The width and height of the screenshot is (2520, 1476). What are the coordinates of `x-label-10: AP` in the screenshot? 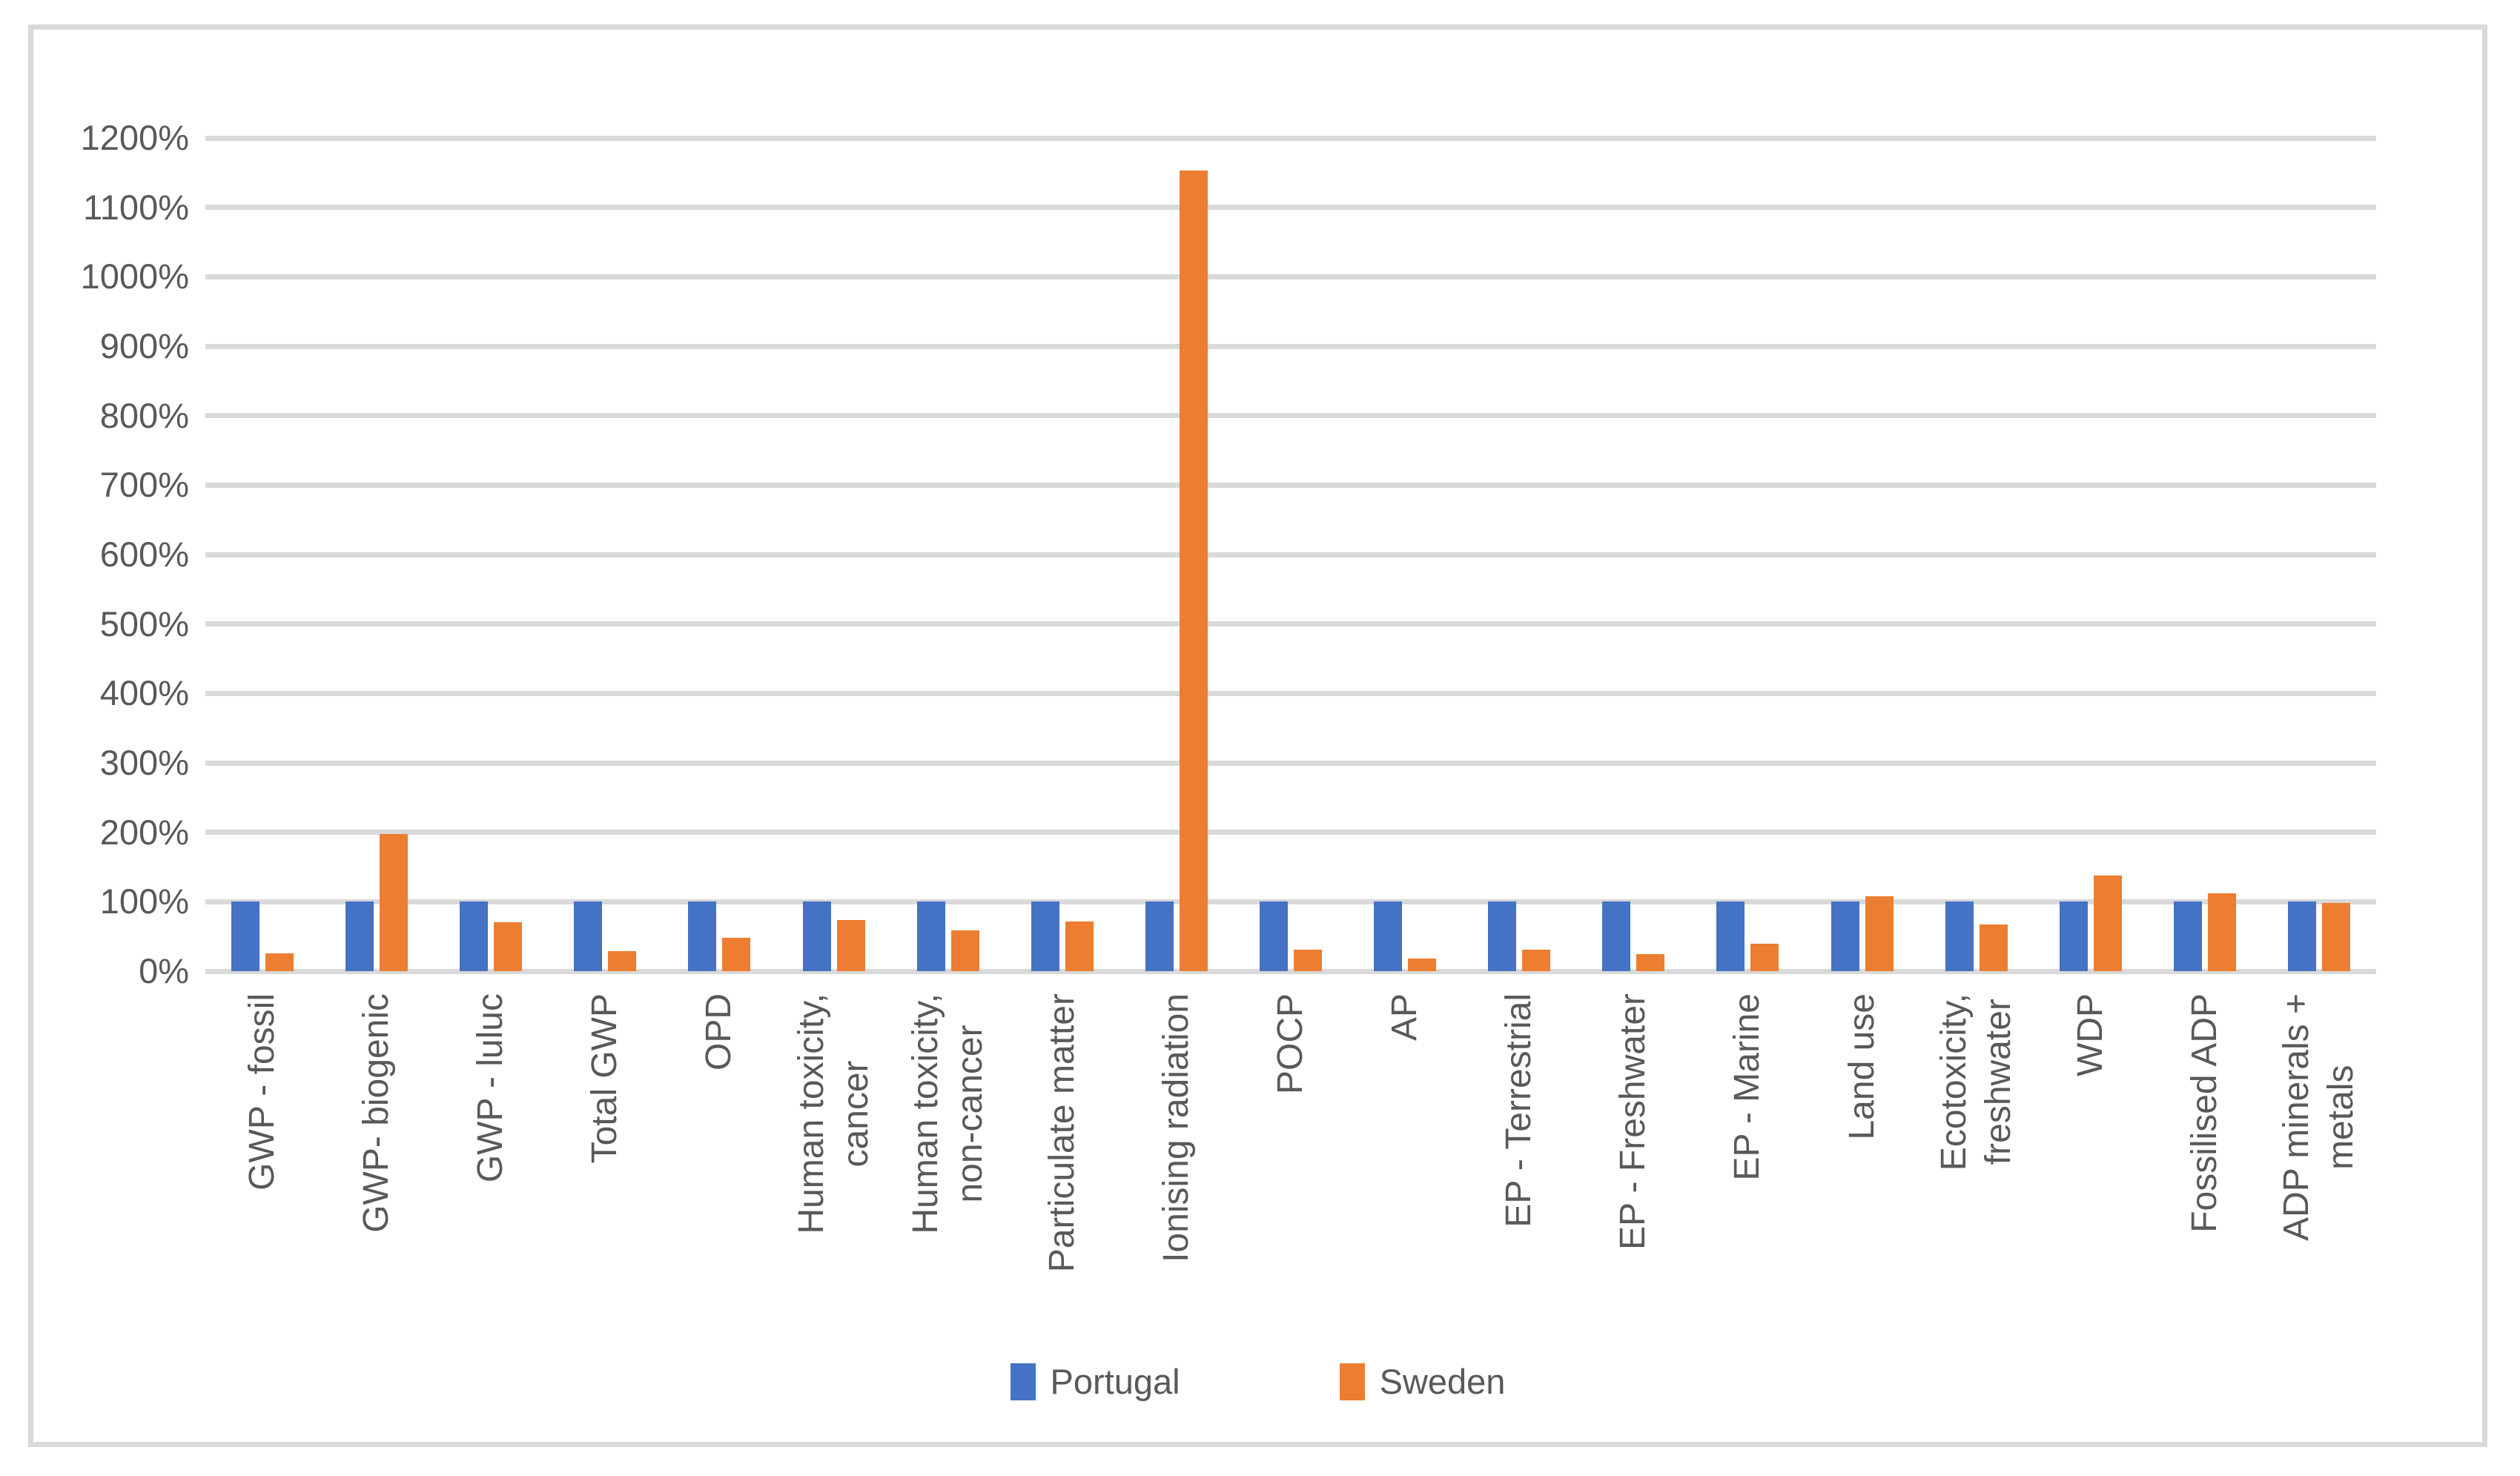 It's located at (1405, 1018).